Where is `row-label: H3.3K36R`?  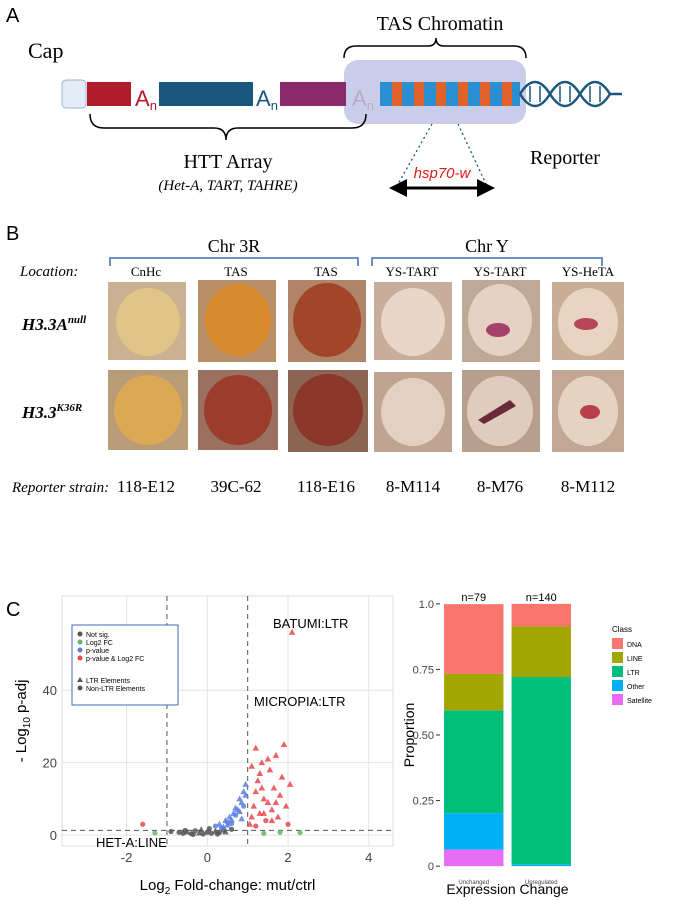
row-label: H3.3K36R is located at coordinates (51, 412).